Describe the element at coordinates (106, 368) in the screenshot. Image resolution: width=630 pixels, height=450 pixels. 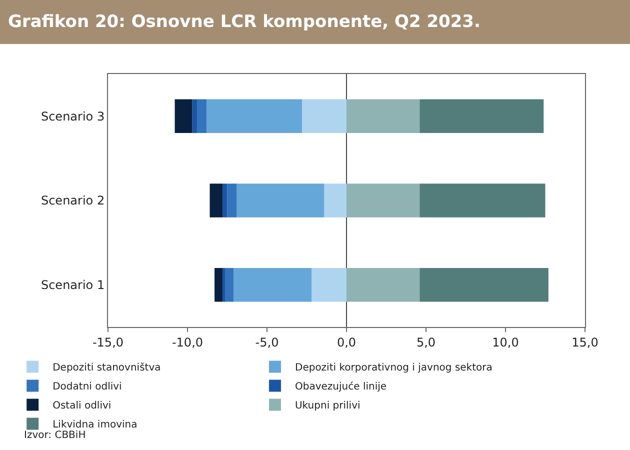
I see `legend-label: Depoziti stanovništva` at that location.